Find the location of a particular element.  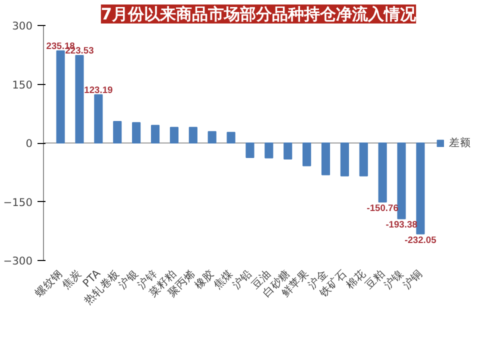

y-tick-label: 0 is located at coordinates (29, 143).